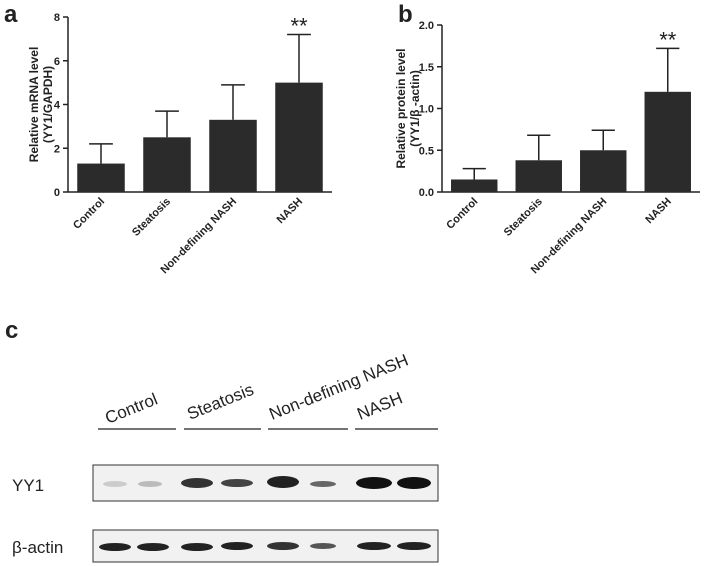 The image size is (709, 566). I want to click on lane-label: Steatosis, so click(220, 402).